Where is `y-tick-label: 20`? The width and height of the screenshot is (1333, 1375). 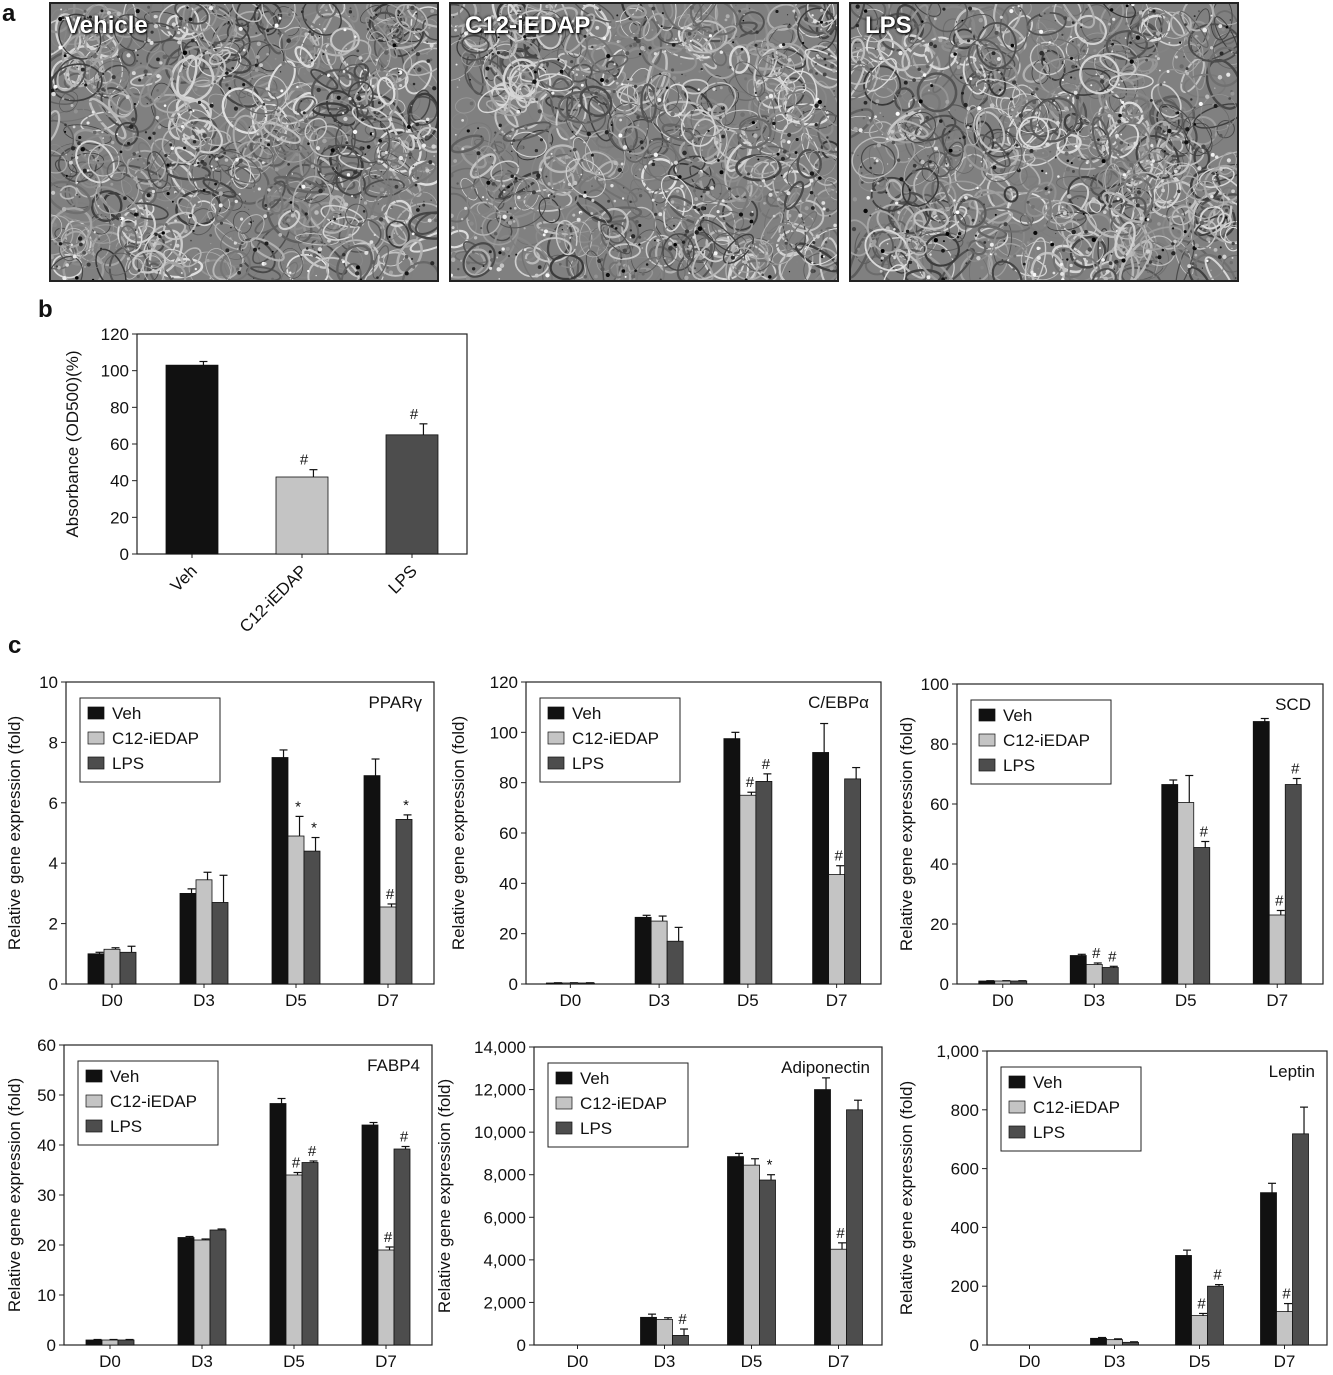 y-tick-label: 20 is located at coordinates (119, 517).